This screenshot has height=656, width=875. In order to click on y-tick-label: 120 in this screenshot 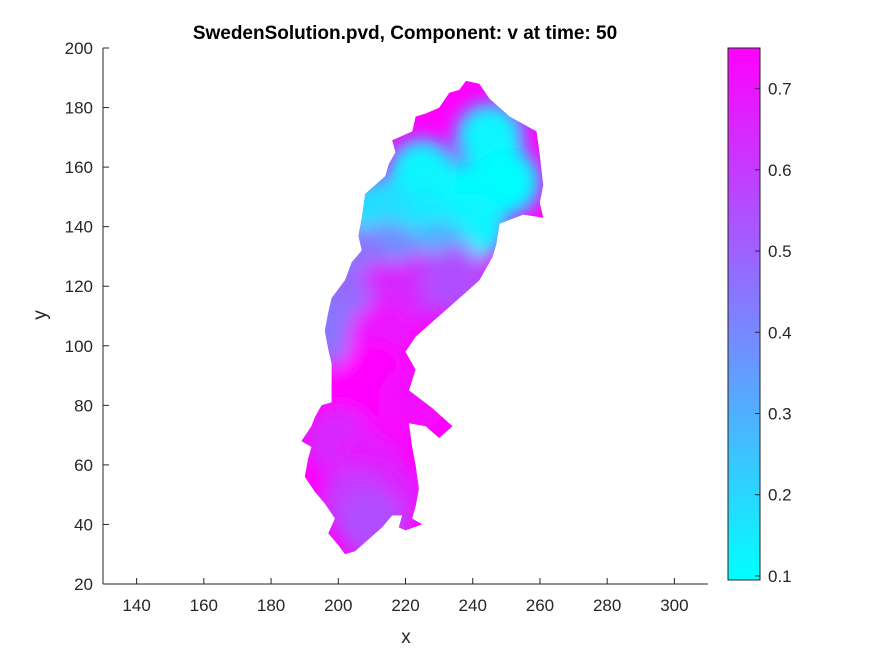, I will do `click(79, 286)`.